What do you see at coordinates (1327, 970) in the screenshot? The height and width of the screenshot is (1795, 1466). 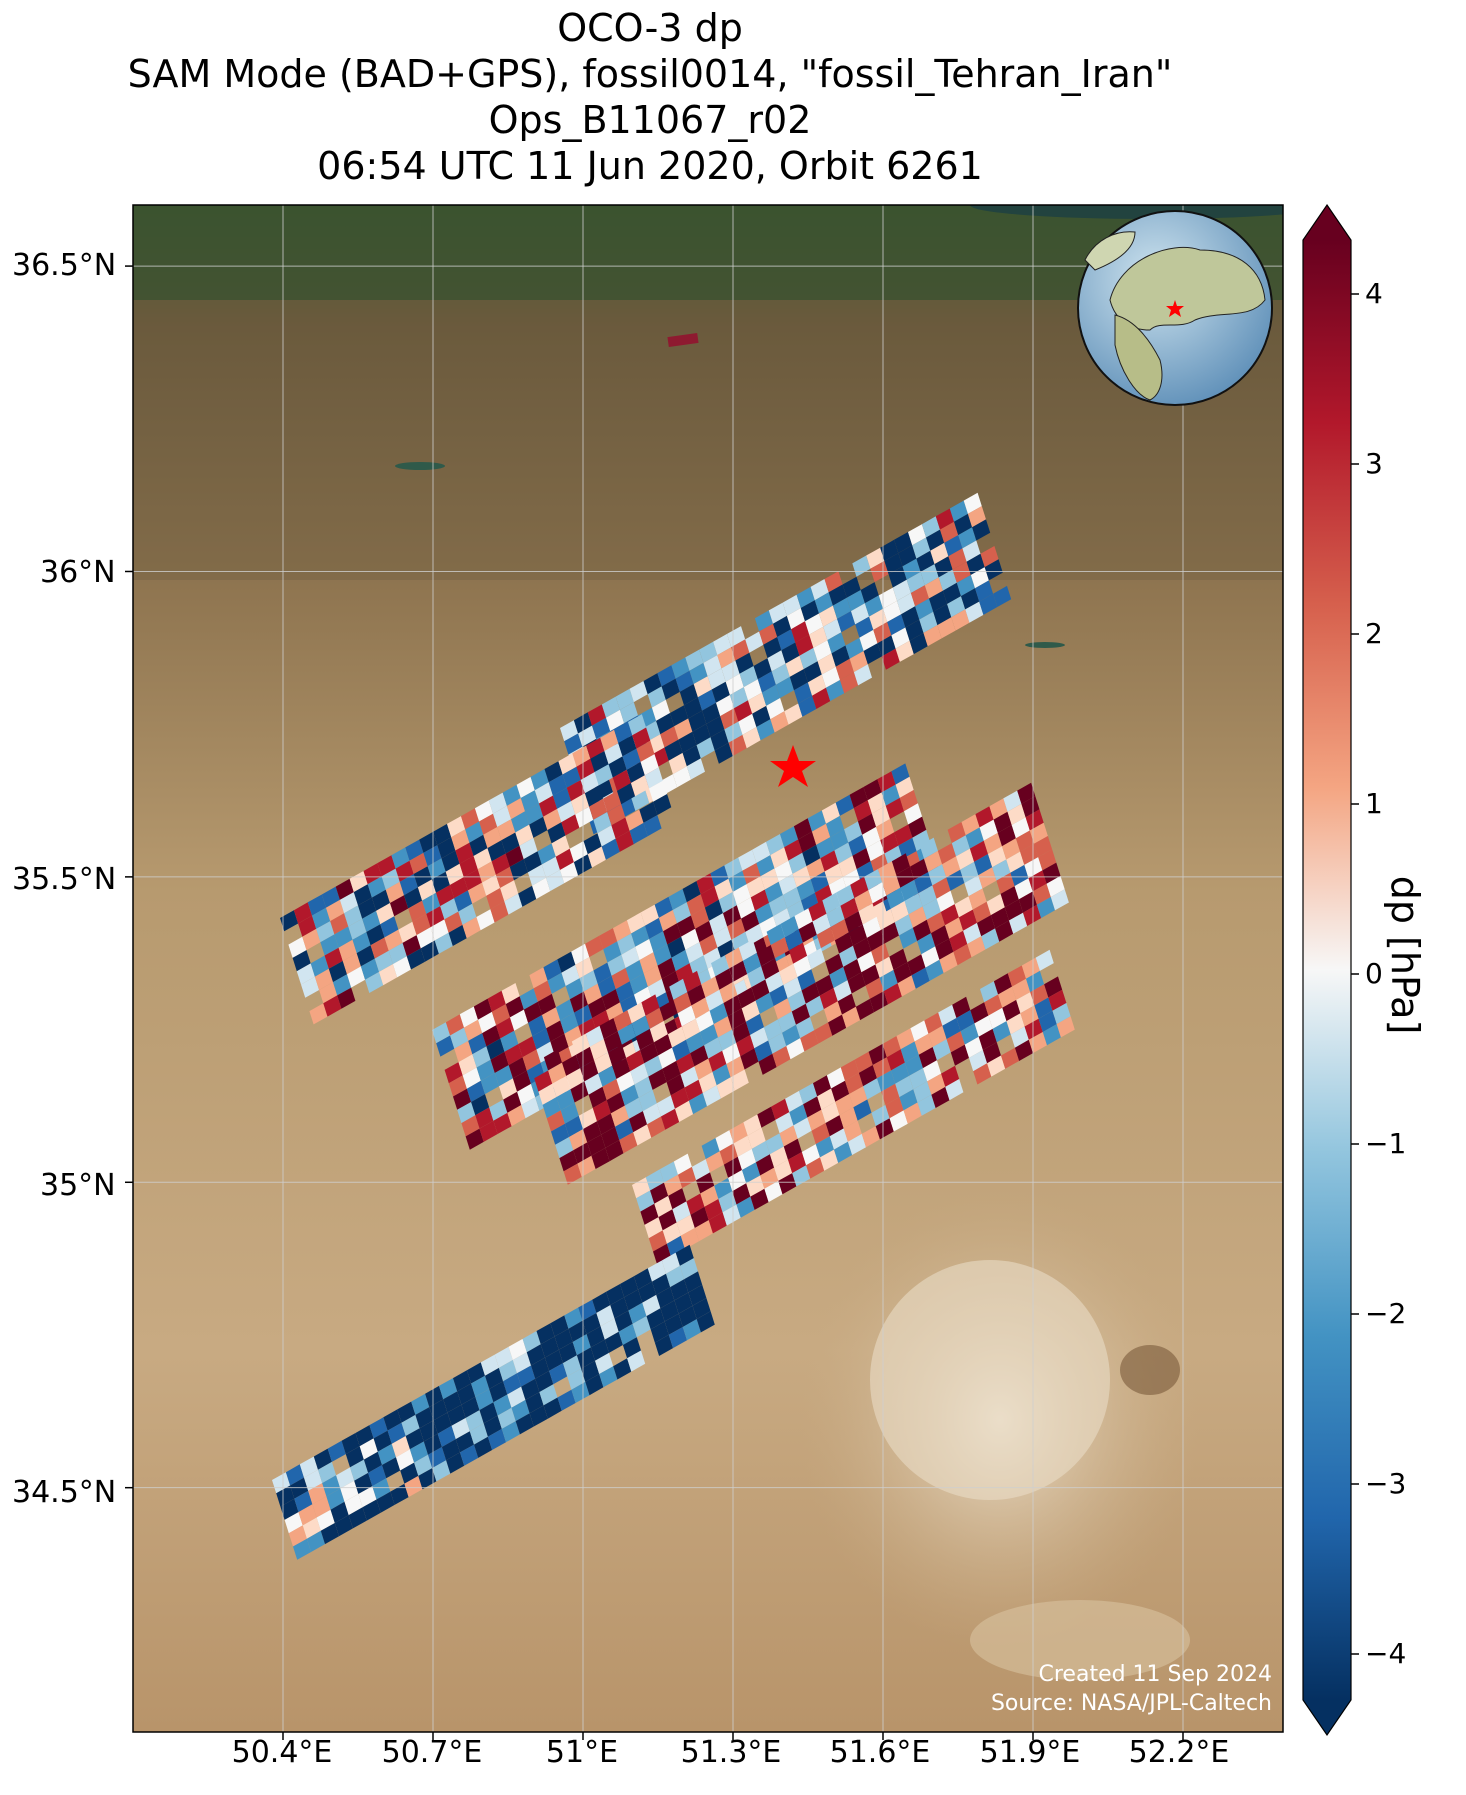 I see `colorbar-body` at bounding box center [1327, 970].